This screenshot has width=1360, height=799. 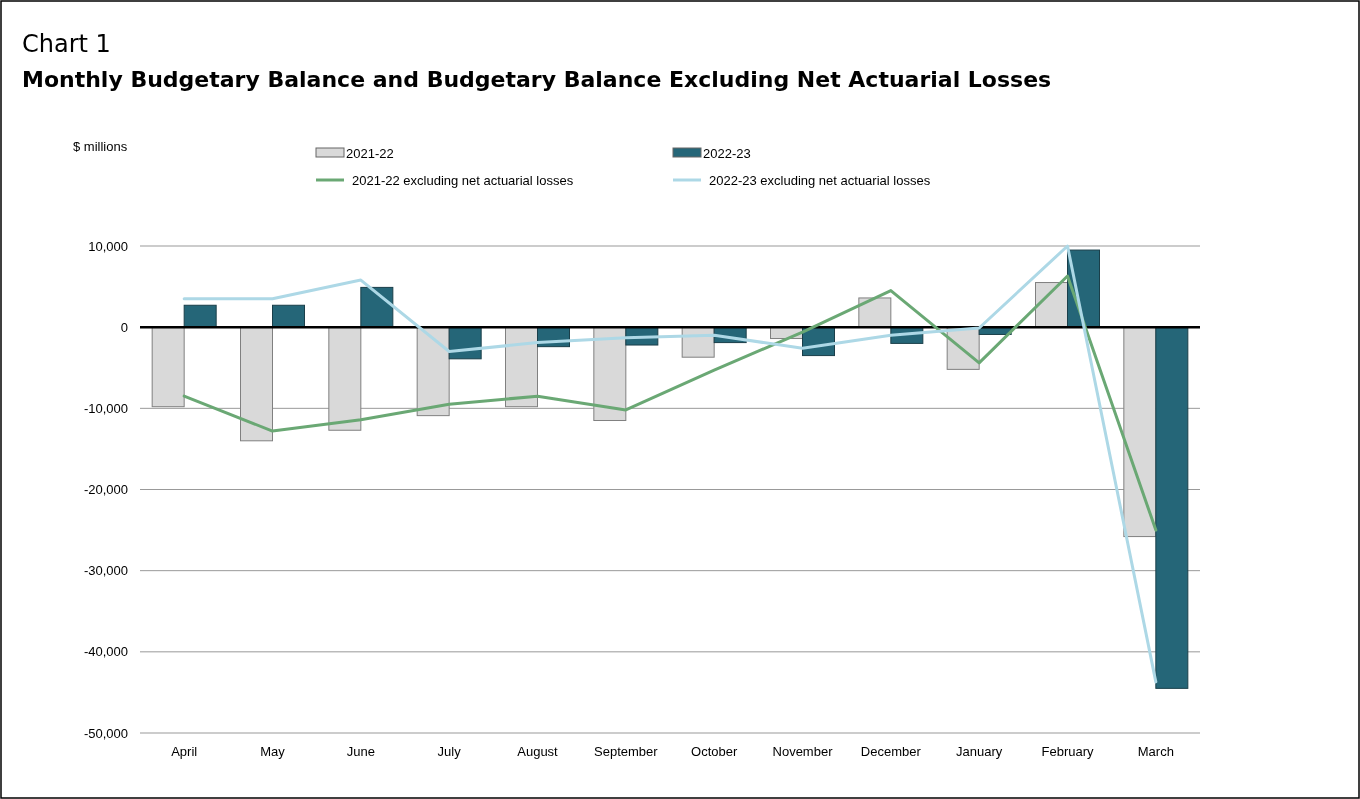 I want to click on y-tick-label: -20,000, so click(x=105, y=490).